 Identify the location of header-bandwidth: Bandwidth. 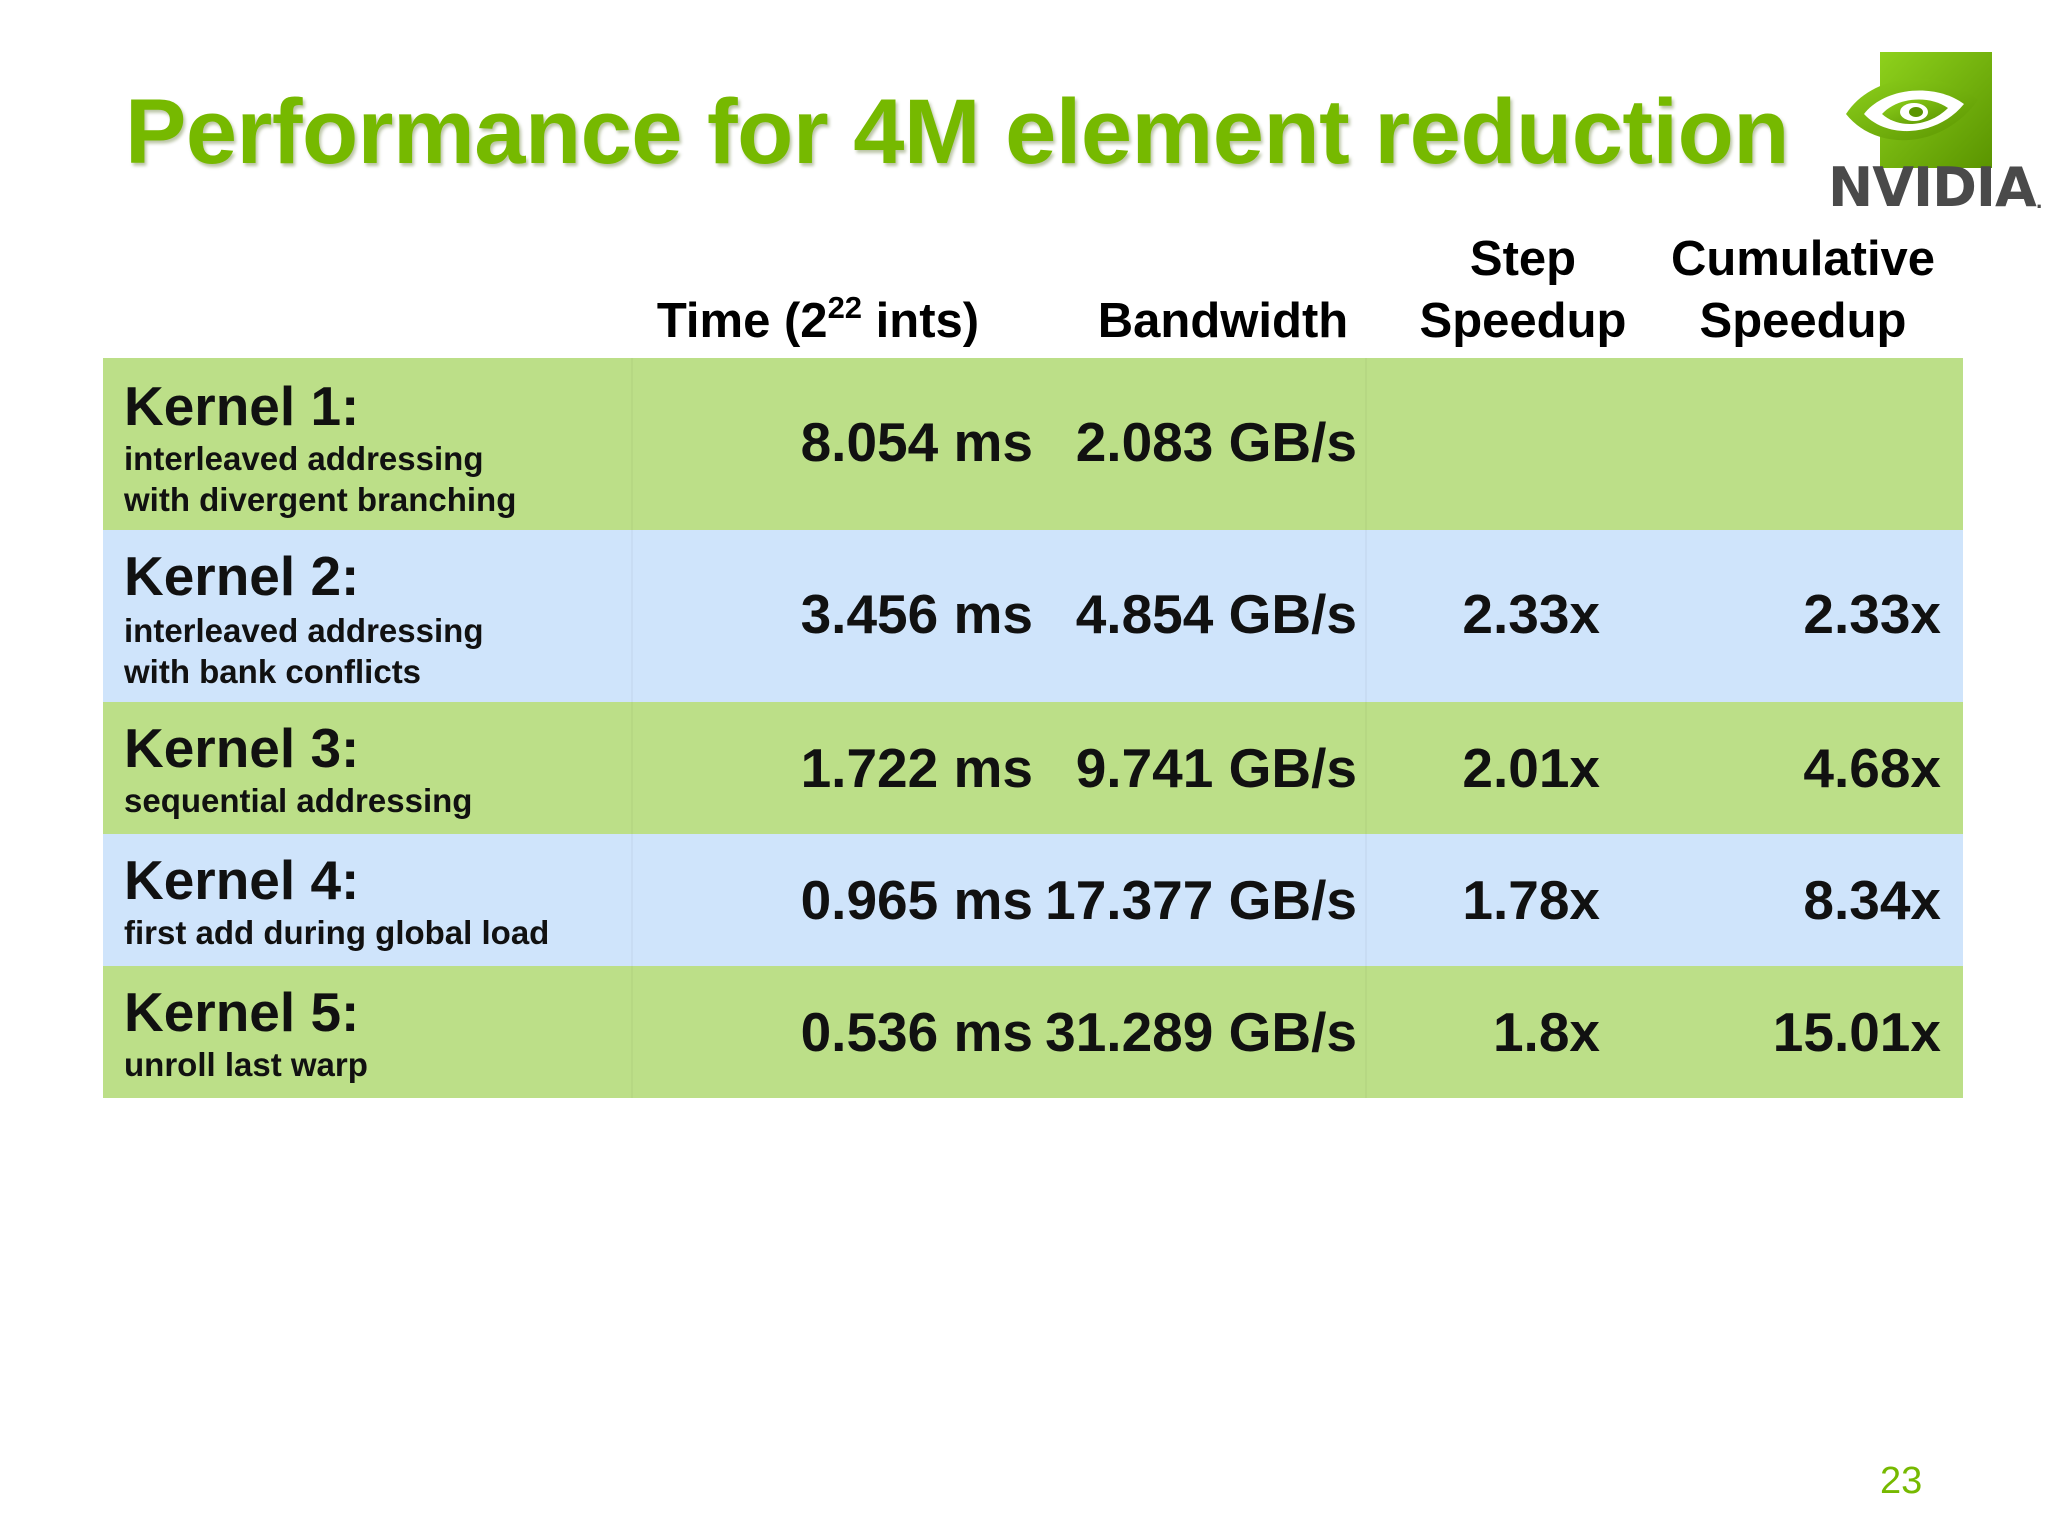
(1223, 321).